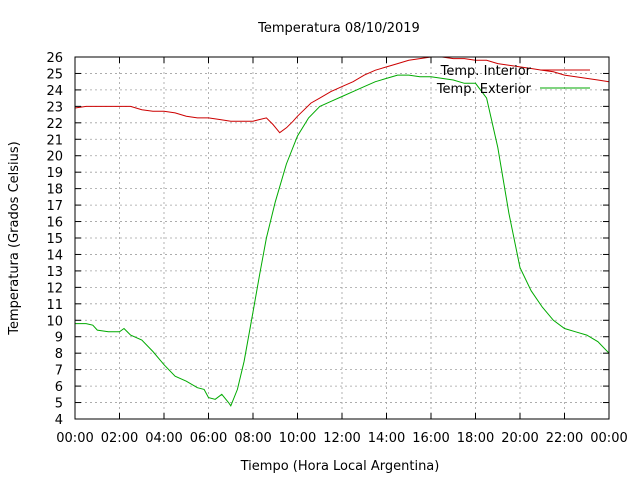 The image size is (640, 480). Describe the element at coordinates (208, 438) in the screenshot. I see `x-tick-label: 06:00` at that location.